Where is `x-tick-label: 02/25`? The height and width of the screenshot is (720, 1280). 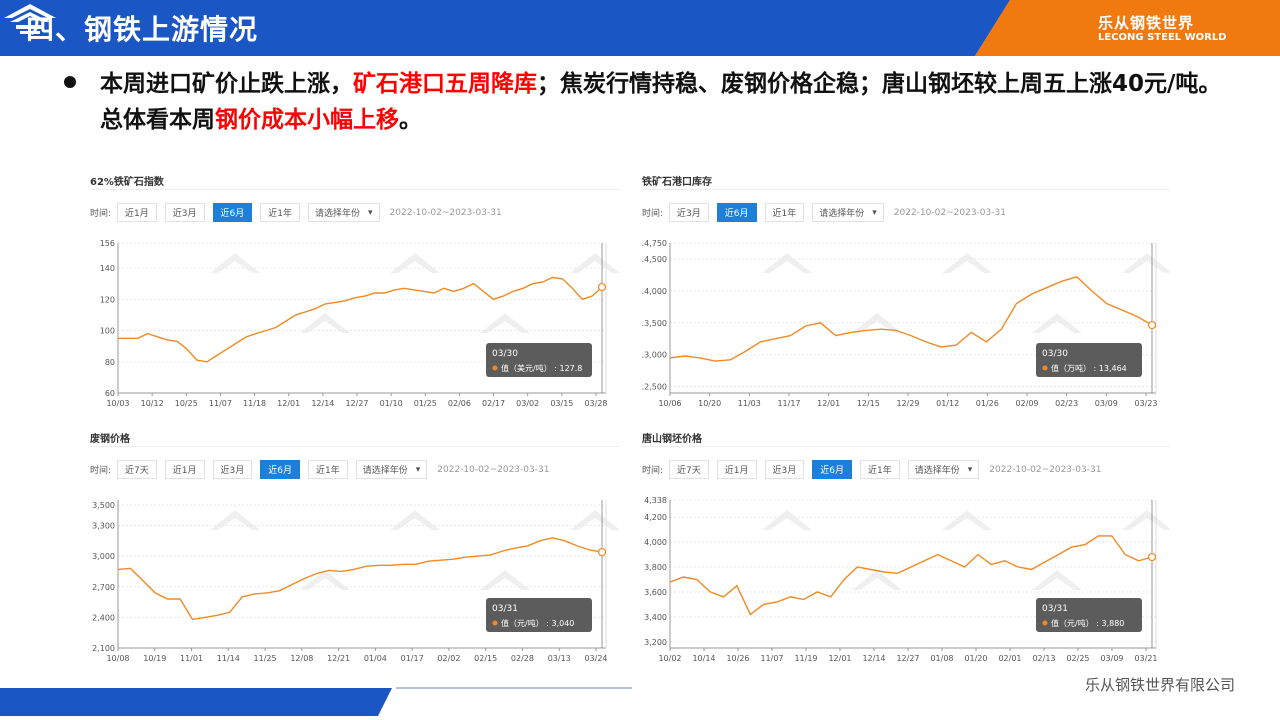
x-tick-label: 02/25 is located at coordinates (1077, 658).